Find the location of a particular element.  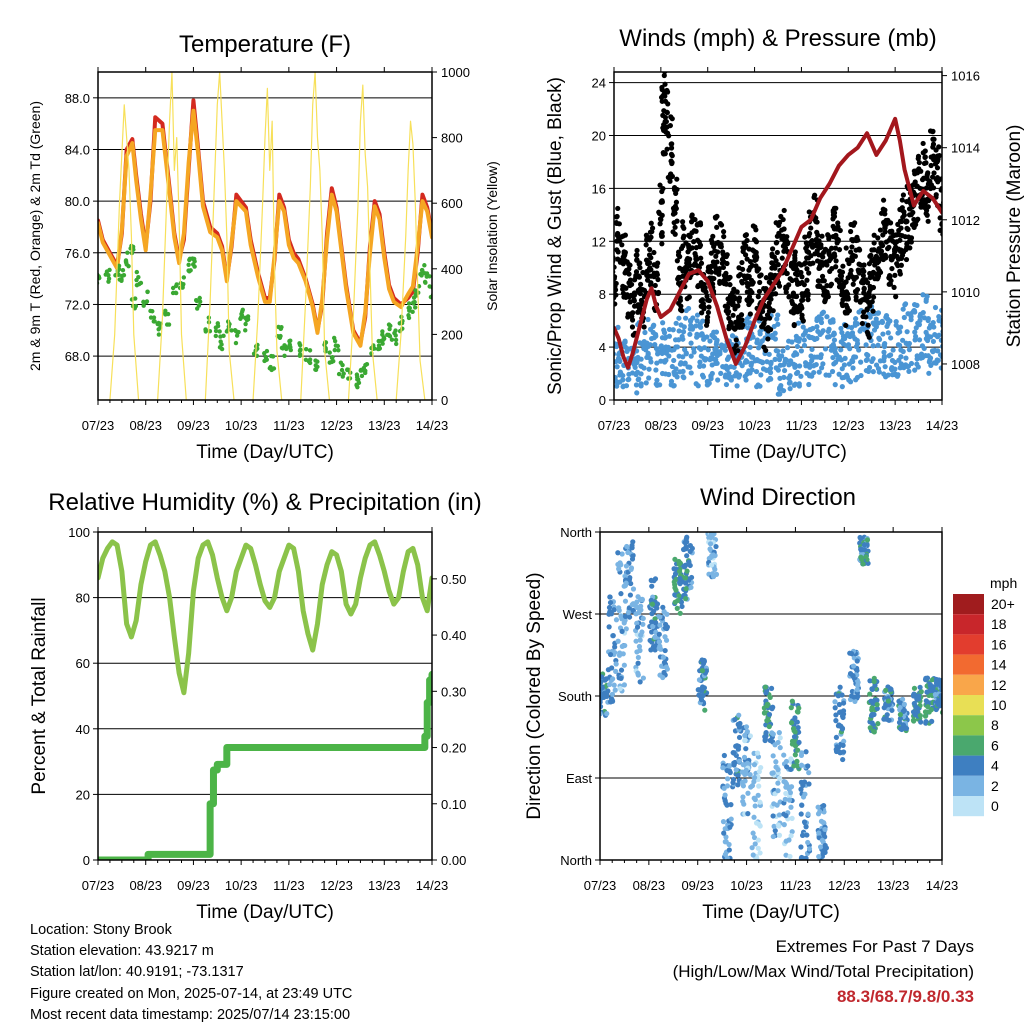

y2-tick-label: 600 is located at coordinates (452, 203).